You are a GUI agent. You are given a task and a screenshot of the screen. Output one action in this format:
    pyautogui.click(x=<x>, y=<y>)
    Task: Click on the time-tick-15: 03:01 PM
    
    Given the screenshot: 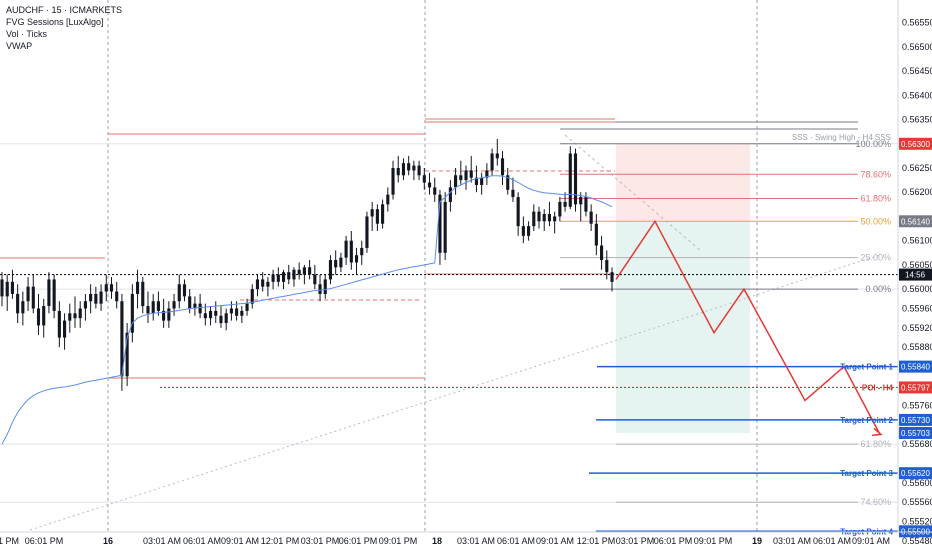 What is the action you would take?
    pyautogui.click(x=635, y=541)
    